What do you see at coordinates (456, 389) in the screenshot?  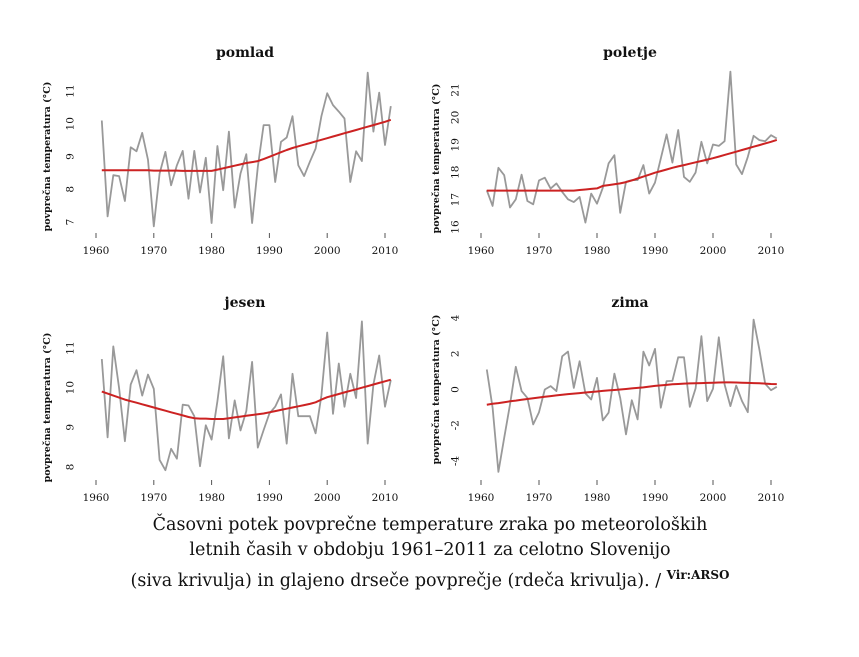 I see `y-tick-label: 0` at bounding box center [456, 389].